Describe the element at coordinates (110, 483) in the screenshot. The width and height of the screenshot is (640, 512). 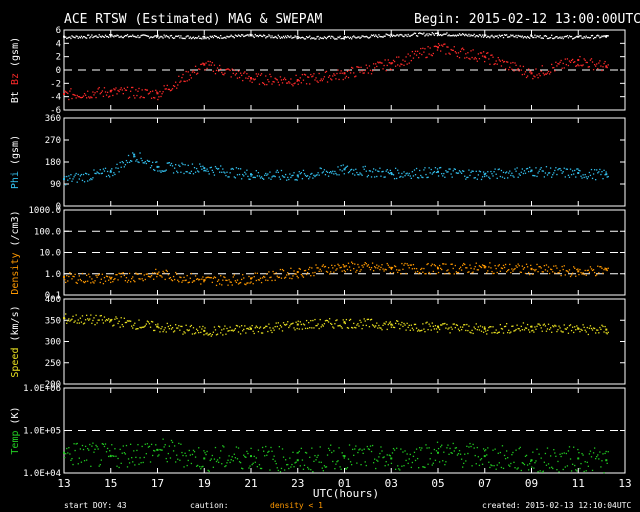
I see `x-tick-label-1: 15` at that location.